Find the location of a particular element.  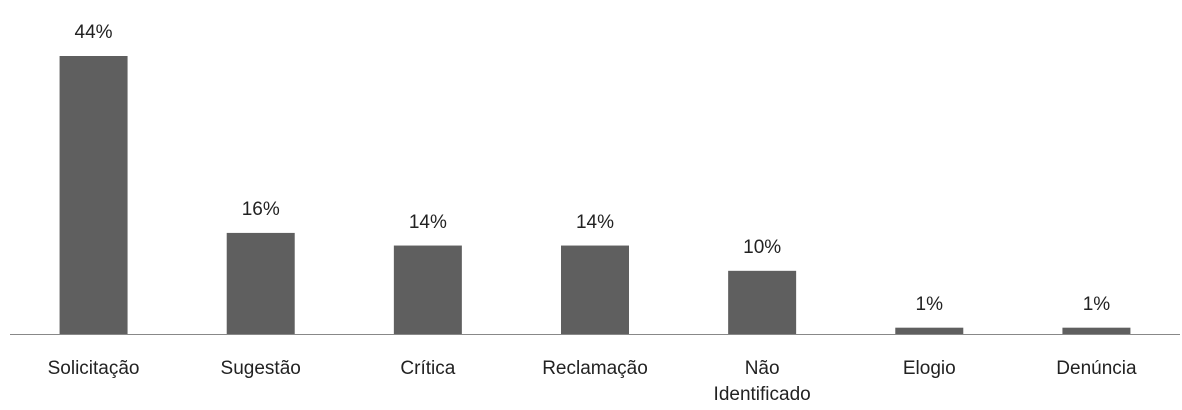

x-tick-label: Elogio is located at coordinates (929, 368).